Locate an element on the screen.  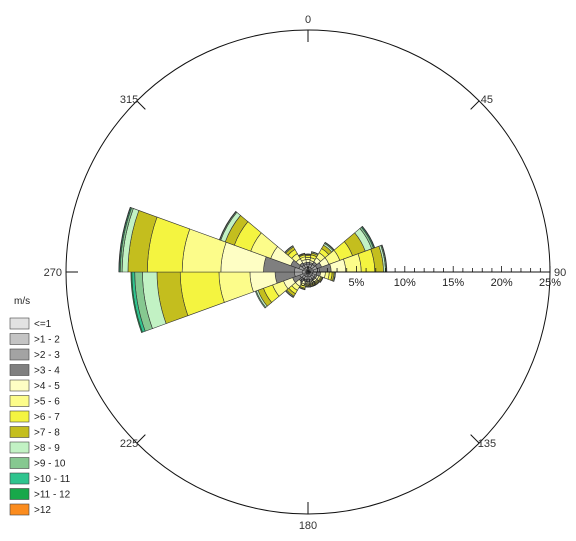
direction-label-45: 45 is located at coordinates (487, 100).